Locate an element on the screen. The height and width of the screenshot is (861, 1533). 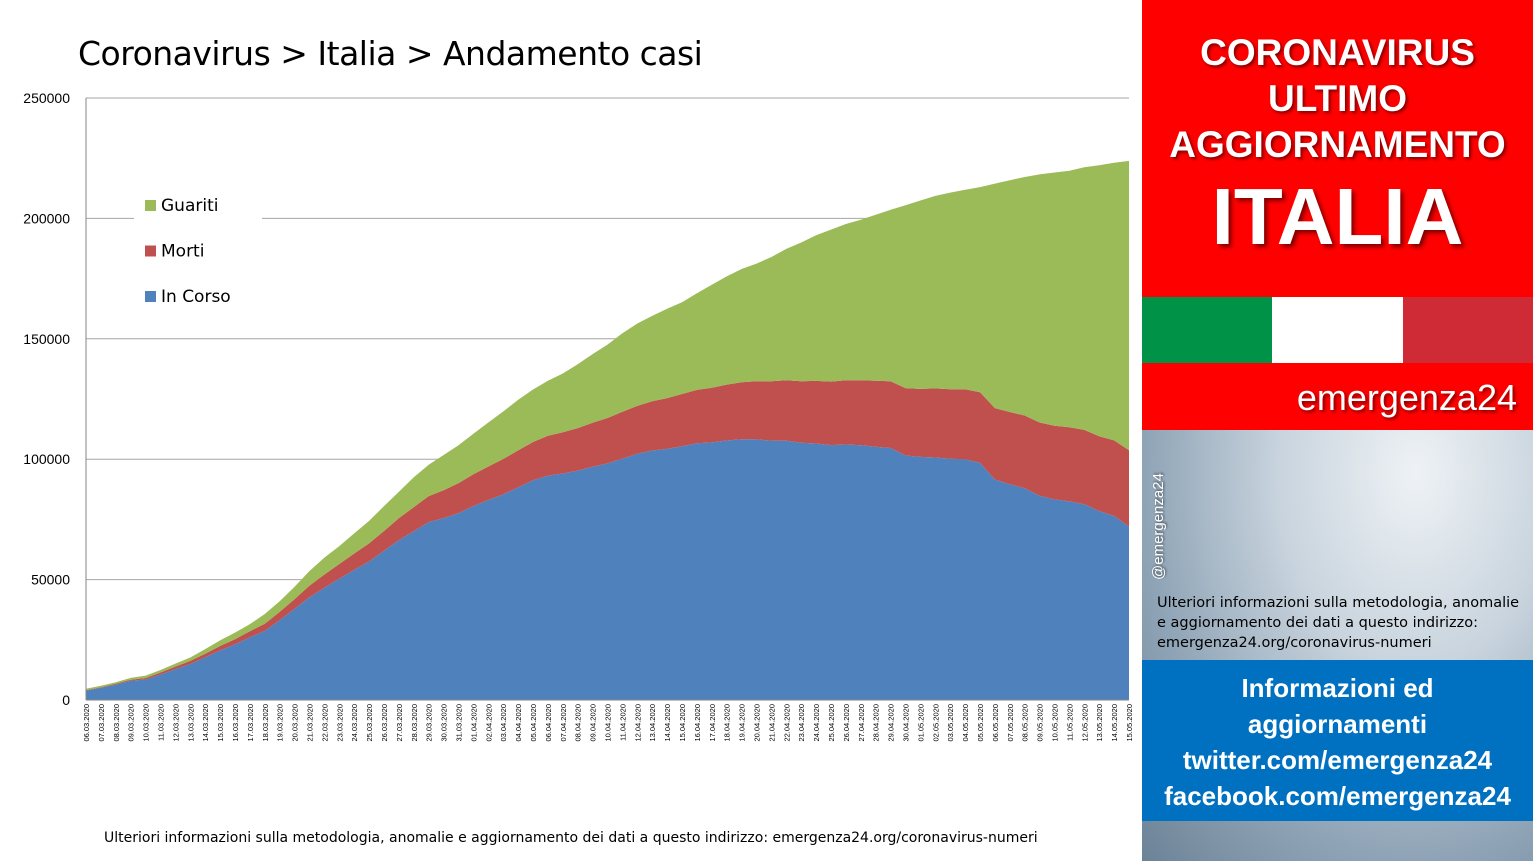
x-tick-label: 06.04.2020 is located at coordinates (548, 723).